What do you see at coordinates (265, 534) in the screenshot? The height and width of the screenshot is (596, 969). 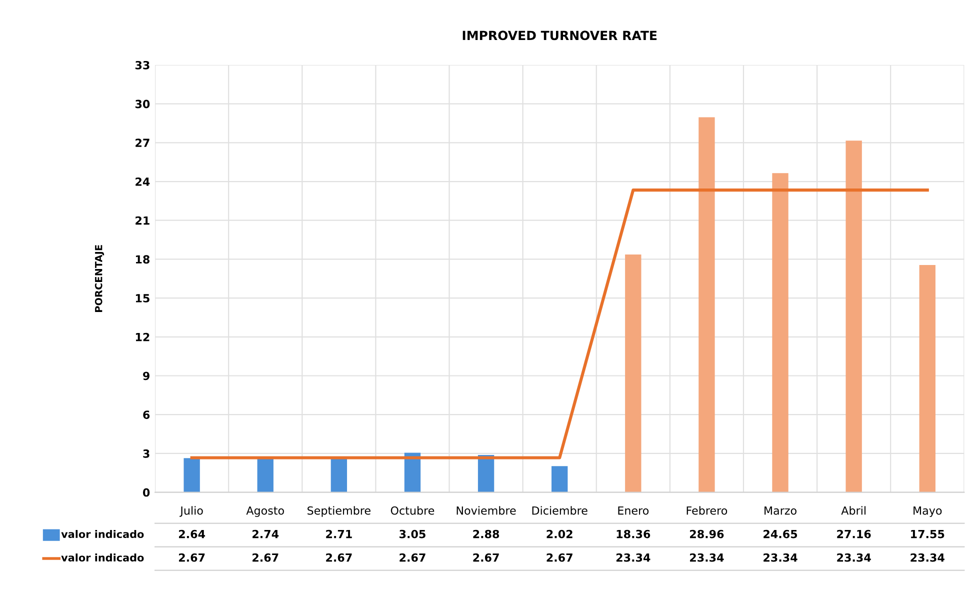 I see `data-label: 2.74` at bounding box center [265, 534].